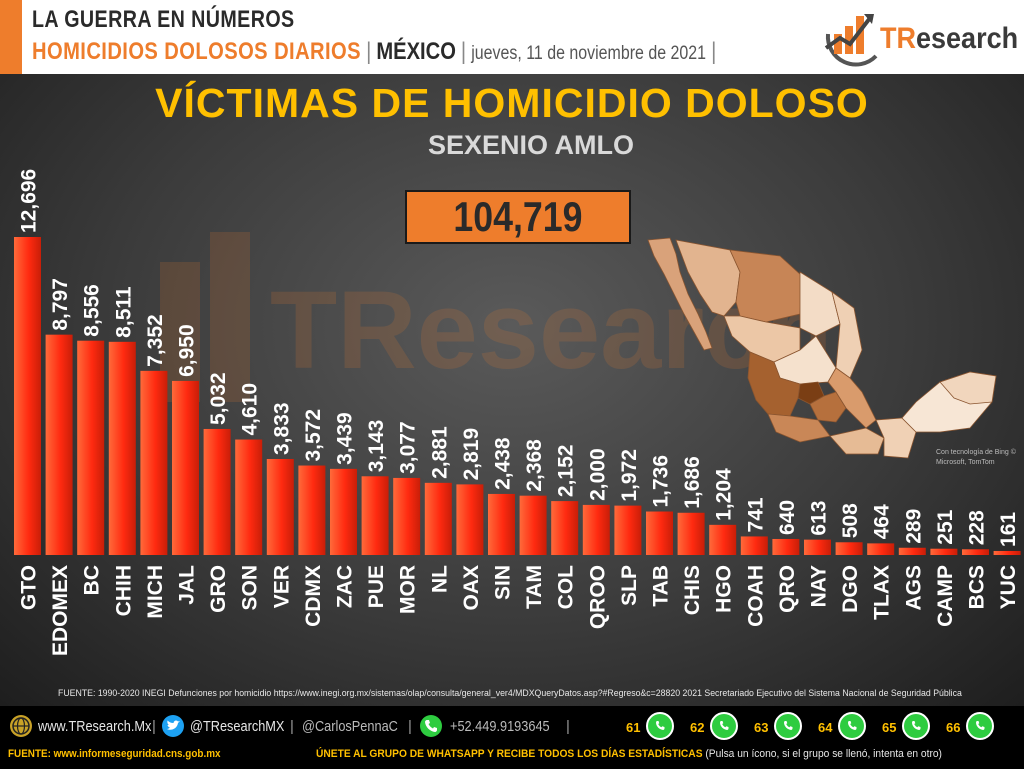  What do you see at coordinates (21, 726) in the screenshot?
I see `globe-icon` at bounding box center [21, 726].